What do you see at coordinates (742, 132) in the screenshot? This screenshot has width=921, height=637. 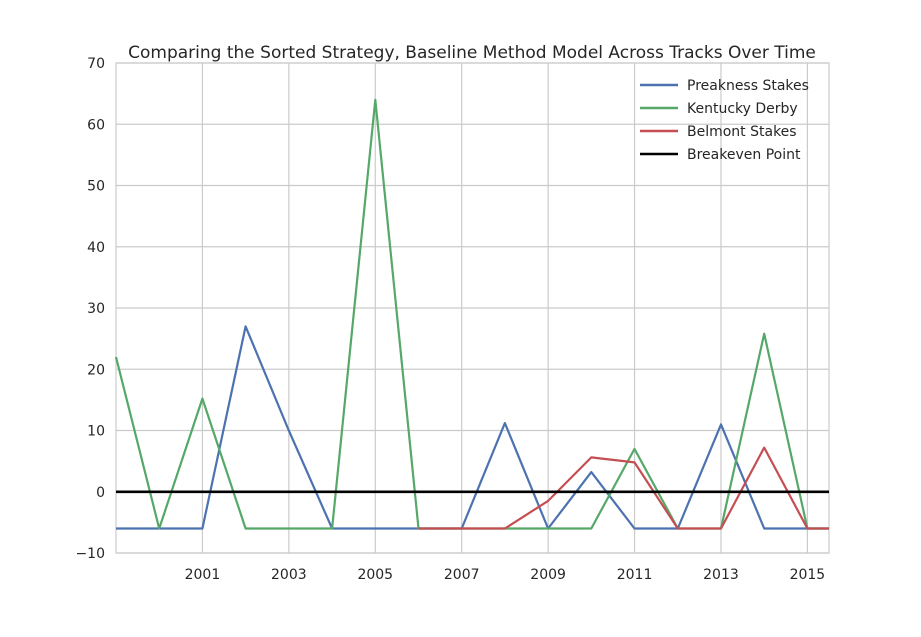 I see `legend-label: Belmont Stakes` at bounding box center [742, 132].